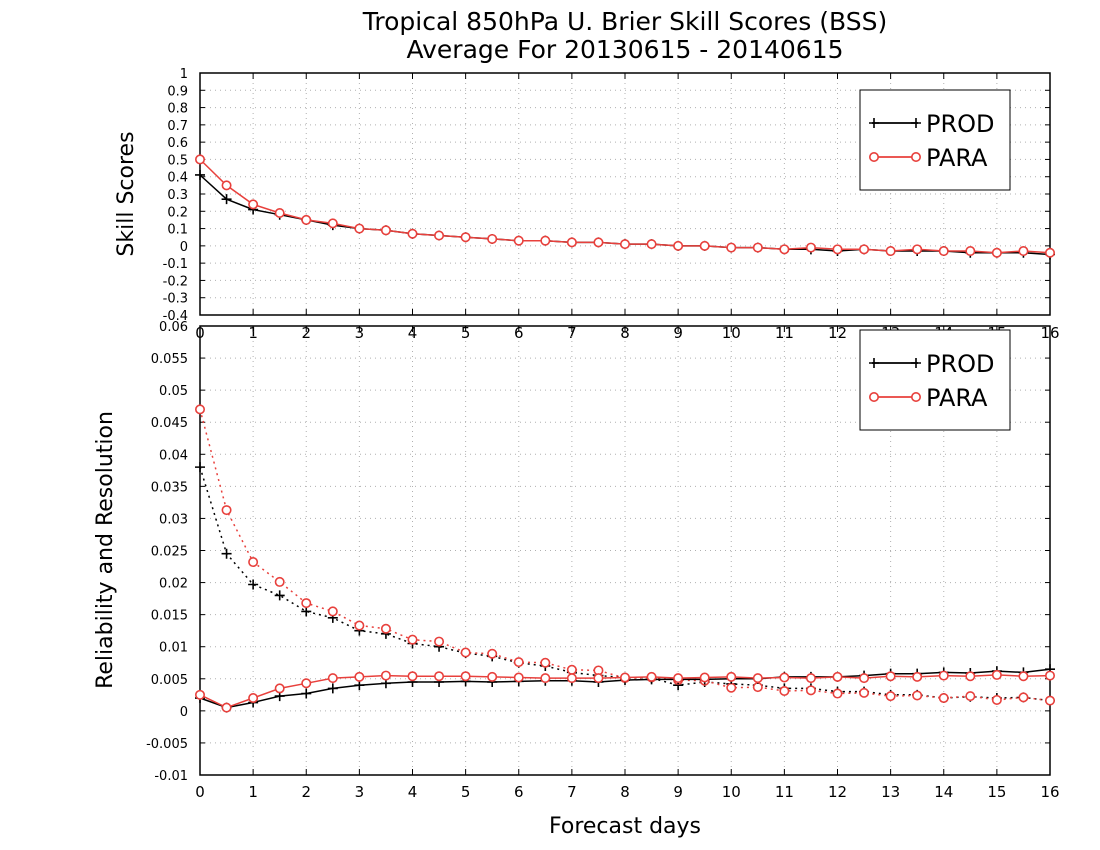 This screenshot has width=1100, height=850. Describe the element at coordinates (175, 316) in the screenshot. I see `y-tick-label: -0.4` at that location.